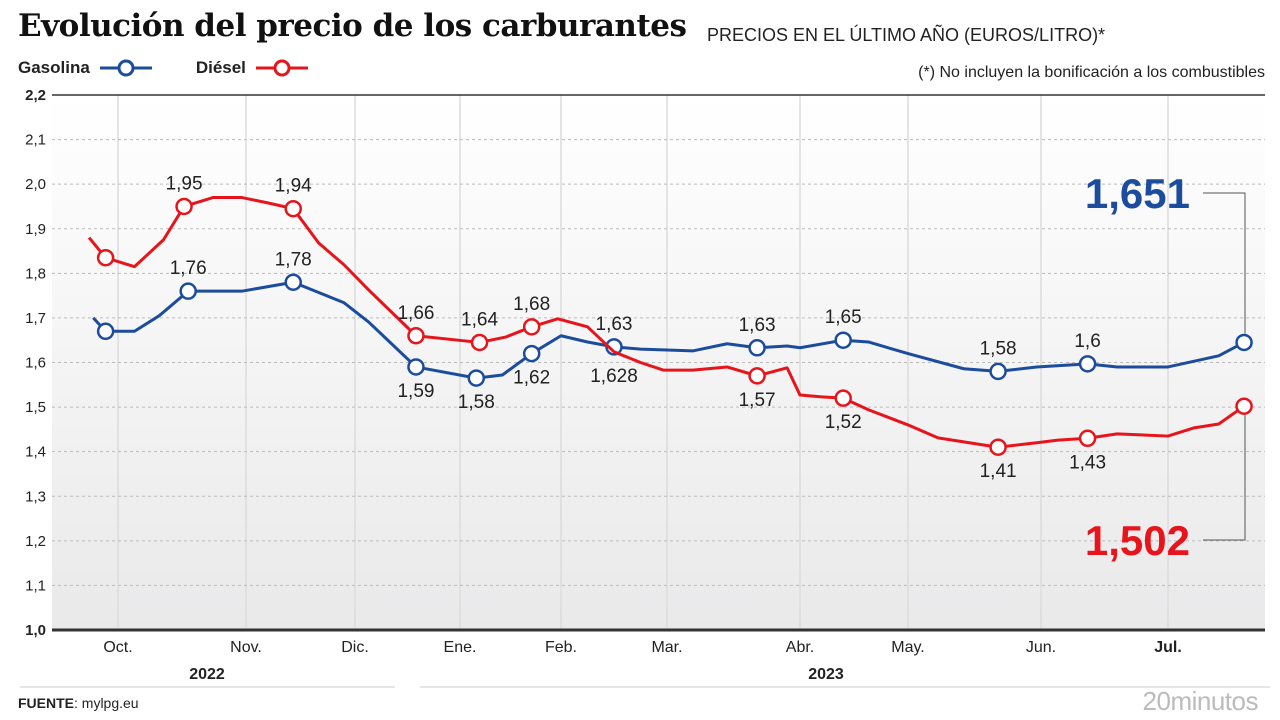 The height and width of the screenshot is (720, 1280). I want to click on x-tick-label: Feb., so click(561, 647).